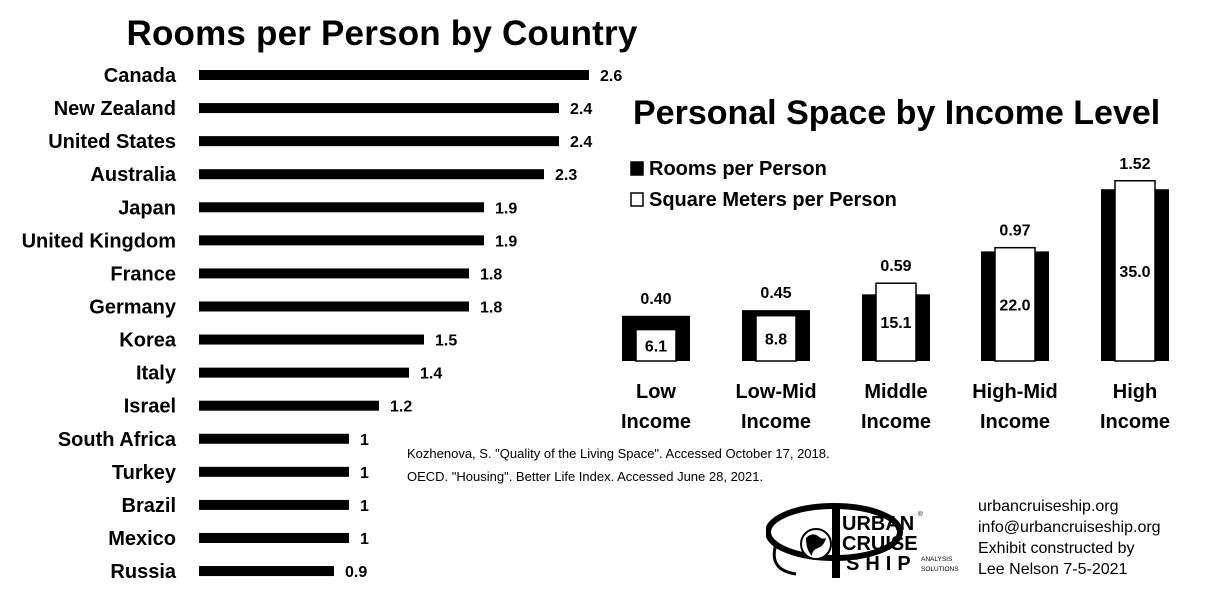  Describe the element at coordinates (143, 572) in the screenshot. I see `country-label: Russia` at that location.